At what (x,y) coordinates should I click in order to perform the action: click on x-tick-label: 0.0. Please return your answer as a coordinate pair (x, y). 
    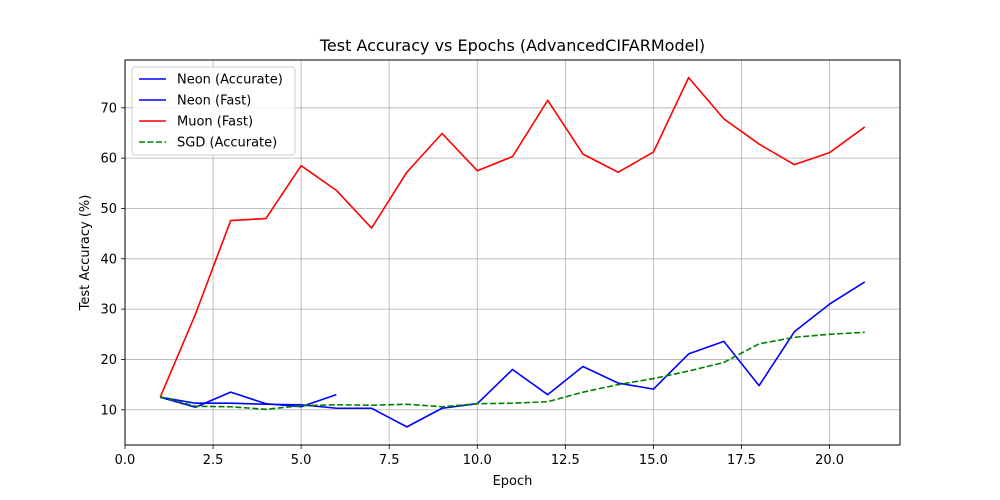
    Looking at the image, I should click on (125, 460).